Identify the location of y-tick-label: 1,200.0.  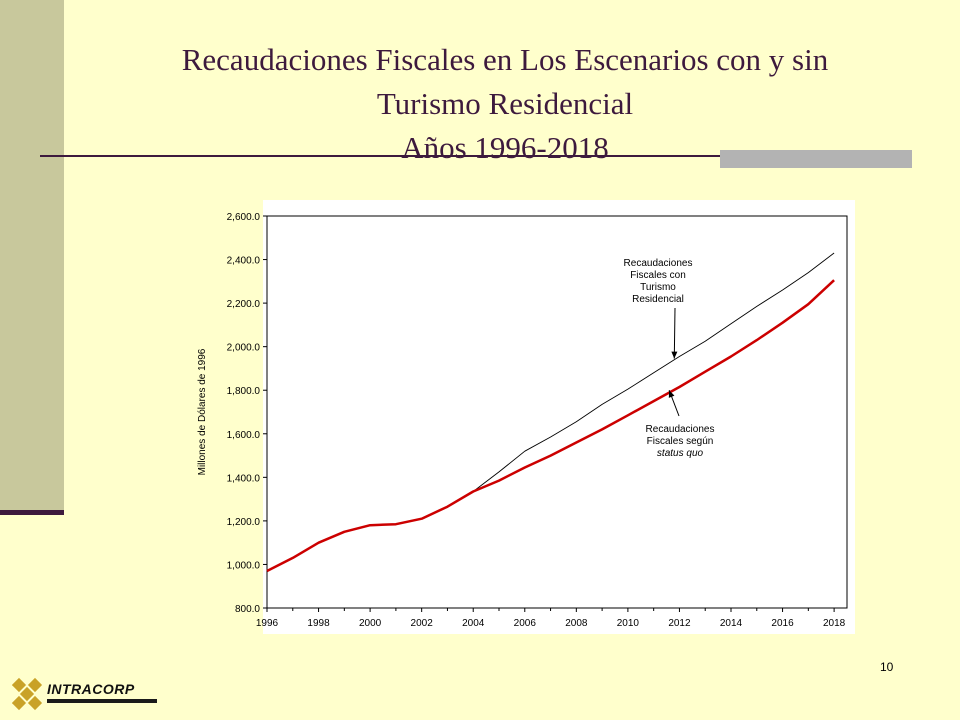
(244, 522).